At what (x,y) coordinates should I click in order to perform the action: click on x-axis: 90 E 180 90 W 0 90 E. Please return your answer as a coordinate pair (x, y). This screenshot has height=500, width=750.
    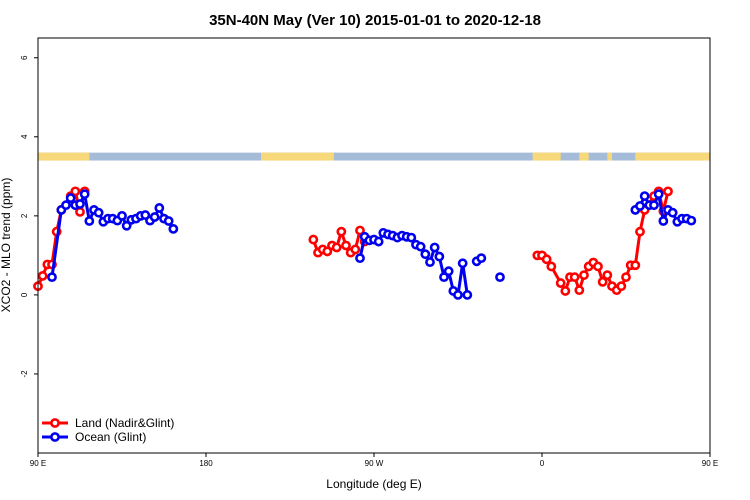
    Looking at the image, I should click on (374, 460).